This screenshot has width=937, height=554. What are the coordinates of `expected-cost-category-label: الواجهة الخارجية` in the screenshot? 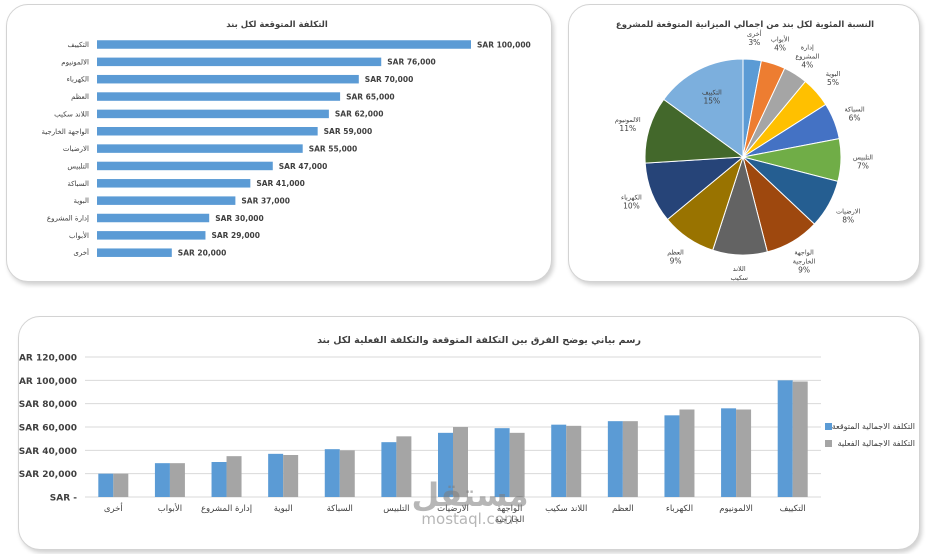 It's located at (66, 132).